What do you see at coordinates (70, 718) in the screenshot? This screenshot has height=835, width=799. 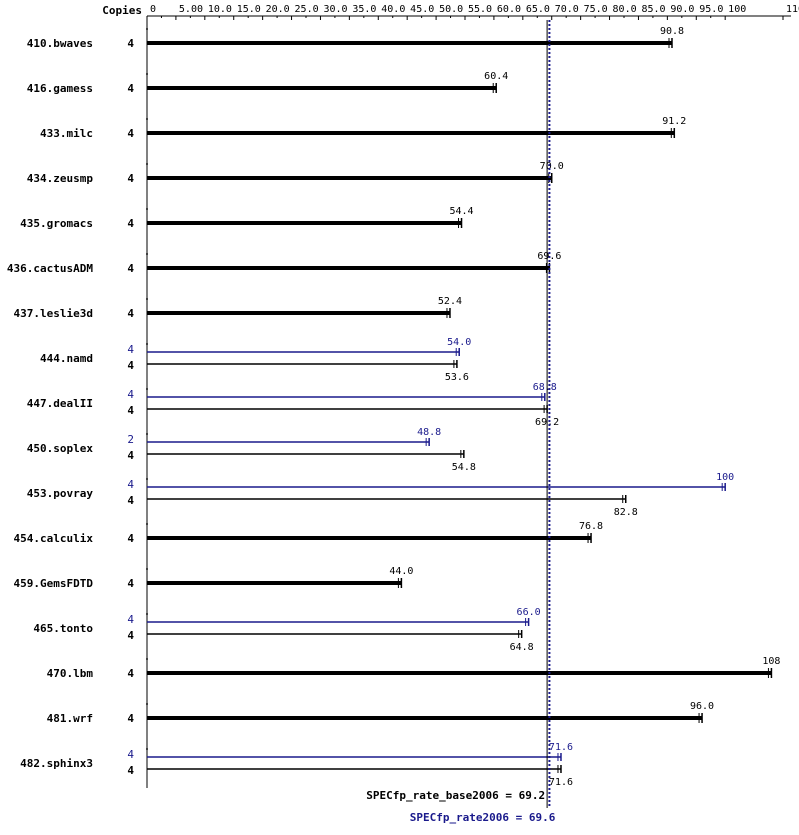 I see `benchmark-name: 481.wrf` at bounding box center [70, 718].